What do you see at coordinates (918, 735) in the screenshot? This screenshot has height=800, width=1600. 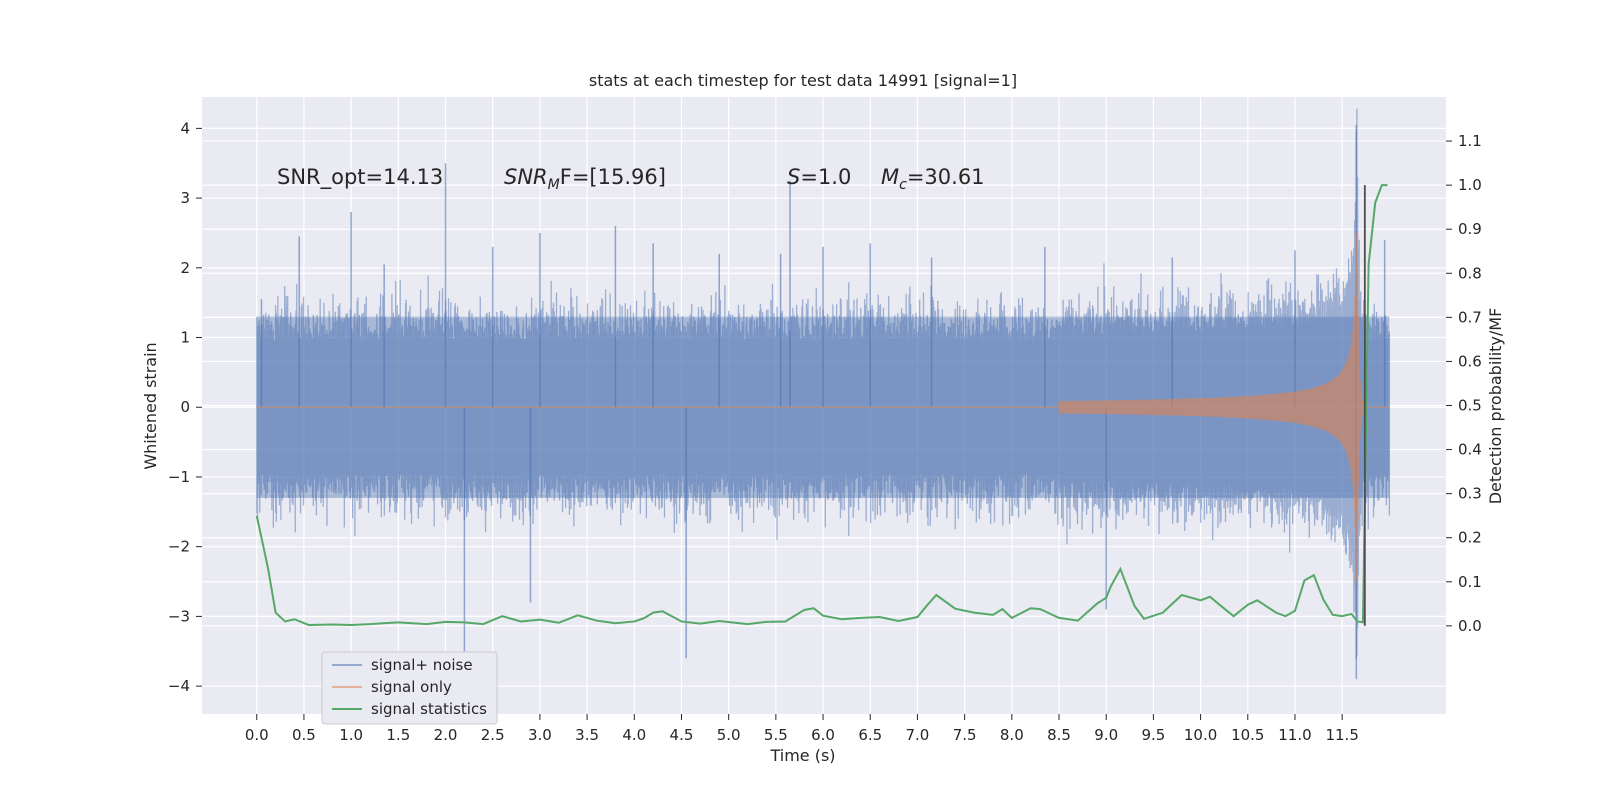 I see `x-tick-label: 7.0` at bounding box center [918, 735].